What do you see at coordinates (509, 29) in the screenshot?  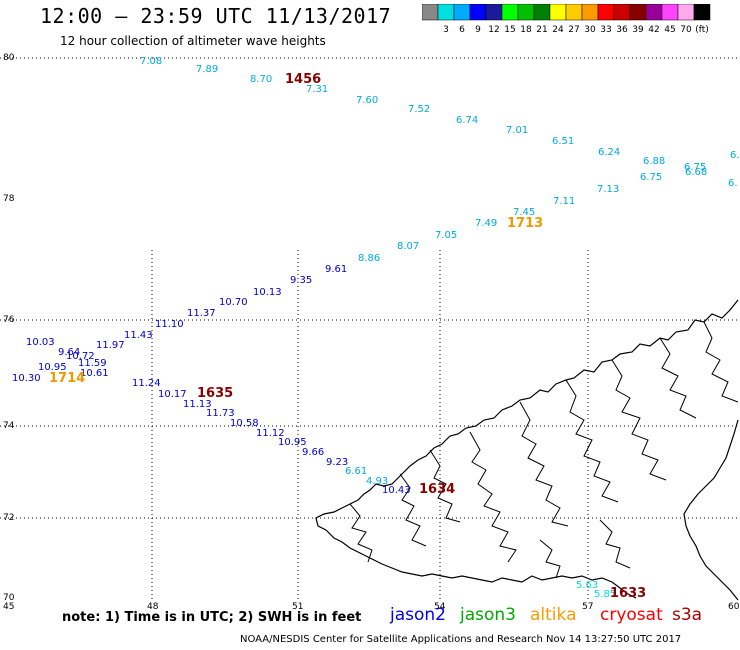 I see `legend-label: 15` at bounding box center [509, 29].